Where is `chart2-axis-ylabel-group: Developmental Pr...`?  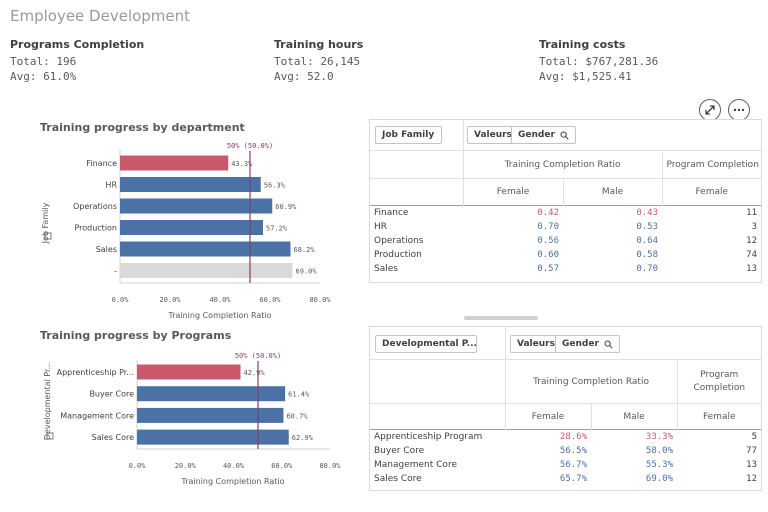
chart2-axis-ylabel-group: Developmental Pr... is located at coordinates (47, 401).